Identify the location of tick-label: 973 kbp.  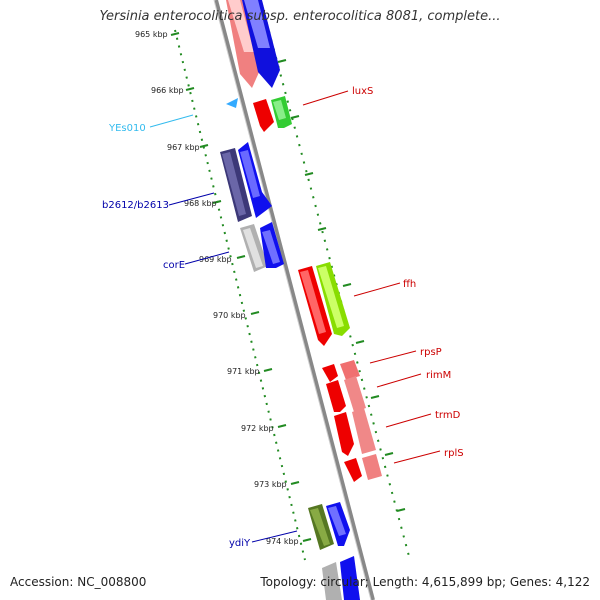
(270, 484).